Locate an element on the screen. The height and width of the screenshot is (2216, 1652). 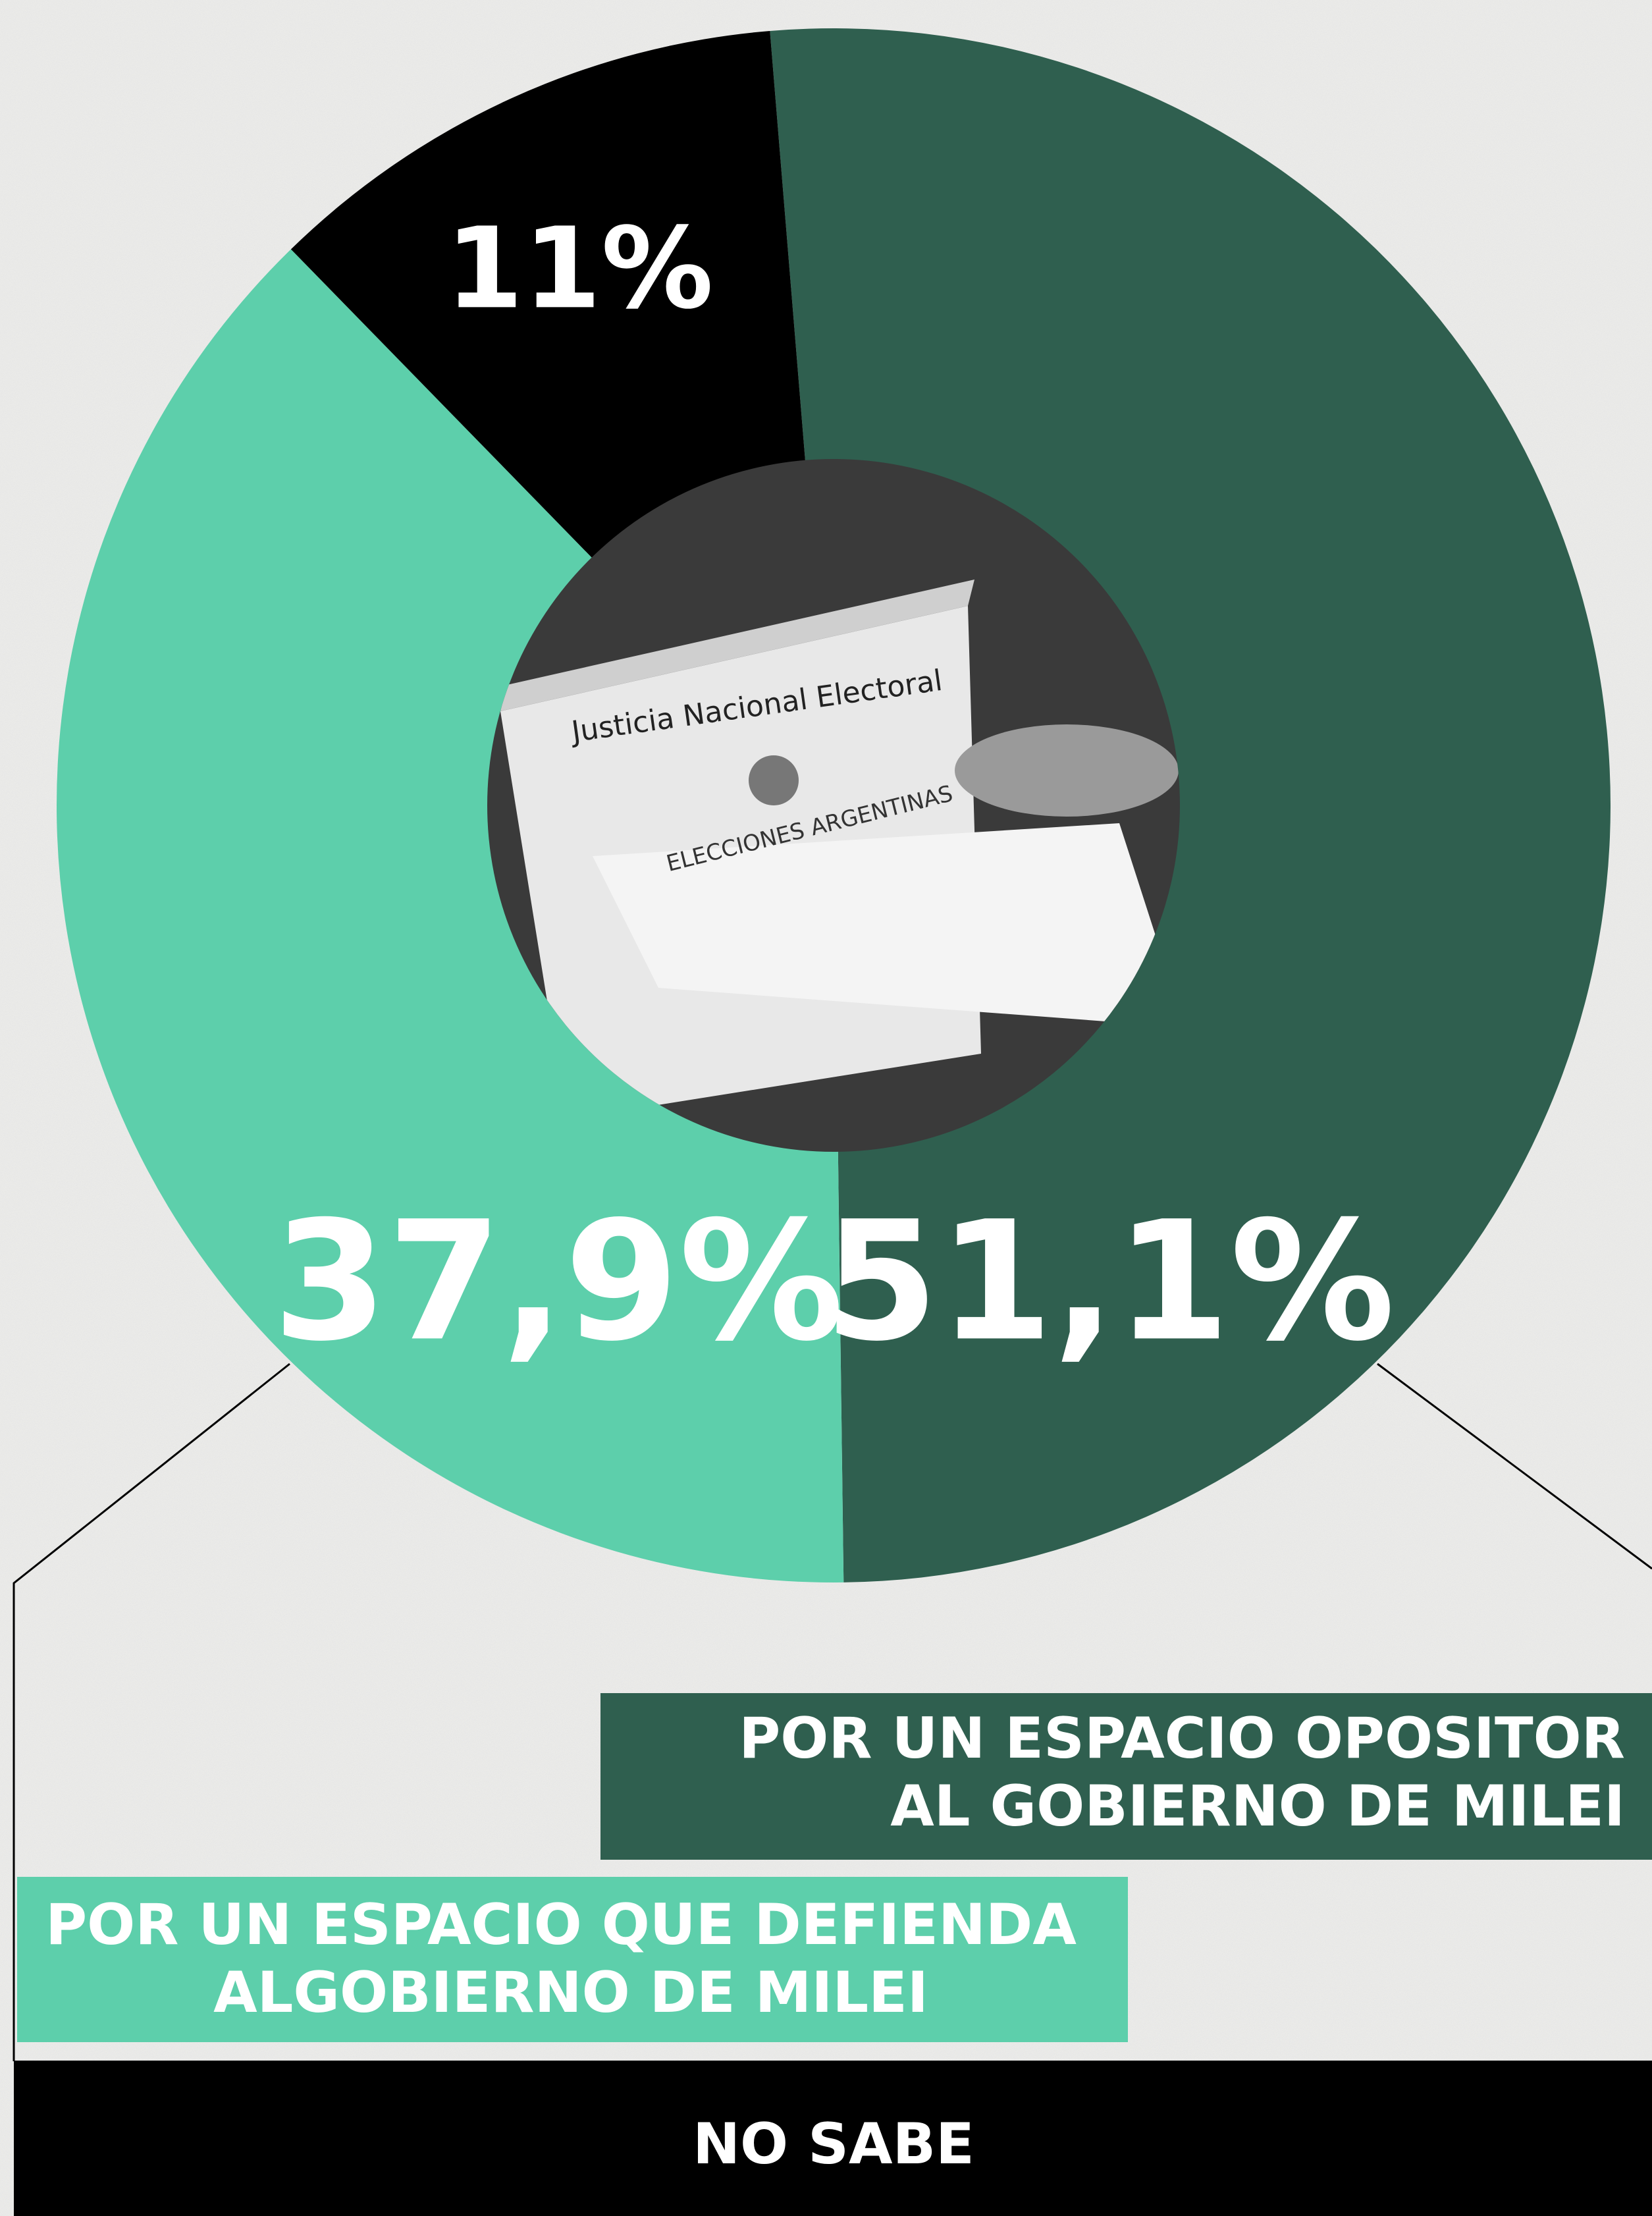
donut-slice is located at coordinates (548, 295).